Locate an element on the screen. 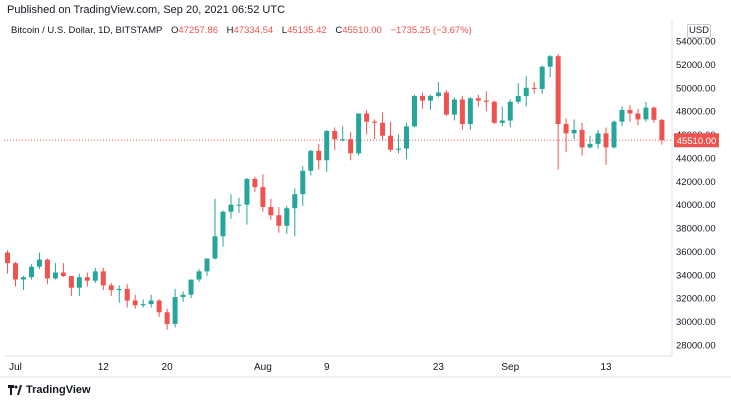 Image resolution: width=731 pixels, height=403 pixels. y-tick-label: 50000.00 is located at coordinates (696, 88).